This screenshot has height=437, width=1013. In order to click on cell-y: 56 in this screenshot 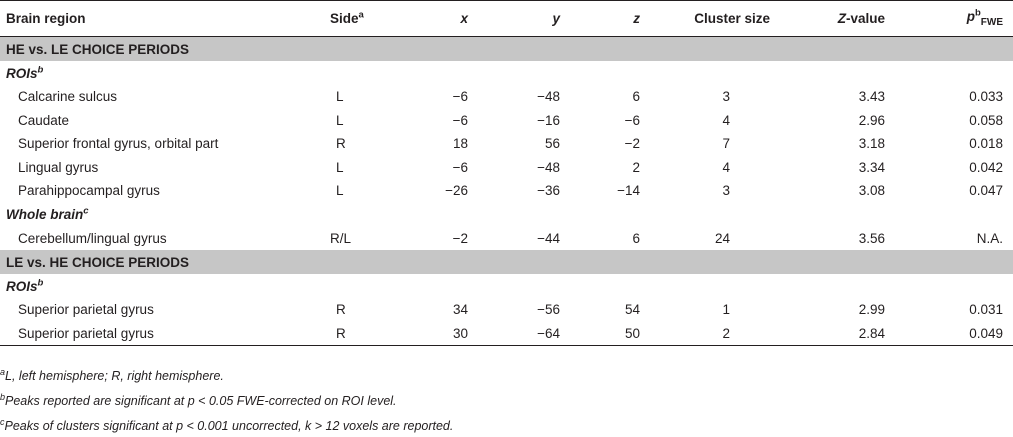, I will do `click(552, 144)`.